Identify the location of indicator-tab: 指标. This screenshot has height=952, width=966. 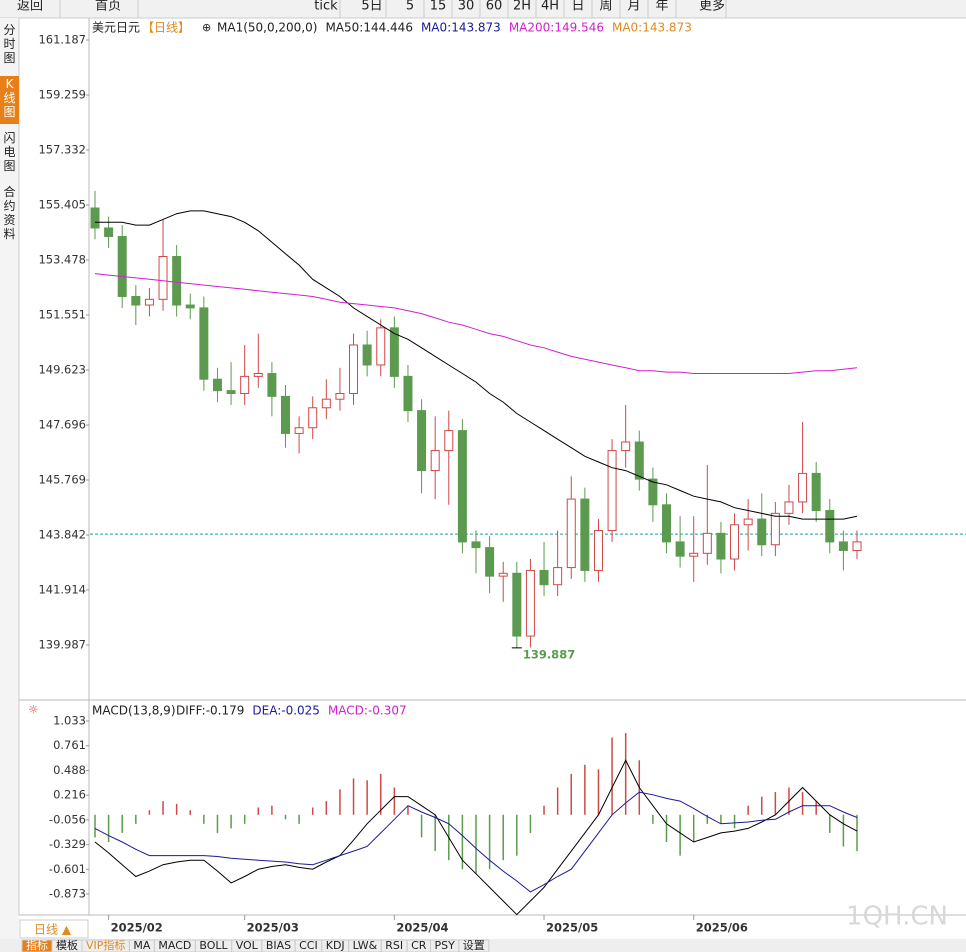
(37, 945).